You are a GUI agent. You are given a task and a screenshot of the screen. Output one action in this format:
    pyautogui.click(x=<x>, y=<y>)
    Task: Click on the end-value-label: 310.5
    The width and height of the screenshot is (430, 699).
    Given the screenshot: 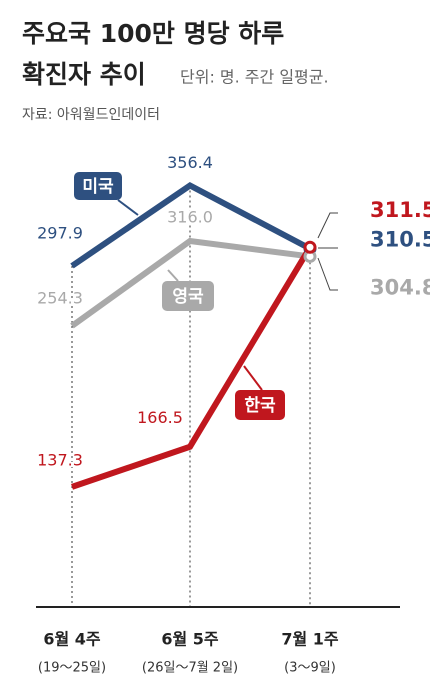 What is the action you would take?
    pyautogui.click(x=400, y=240)
    